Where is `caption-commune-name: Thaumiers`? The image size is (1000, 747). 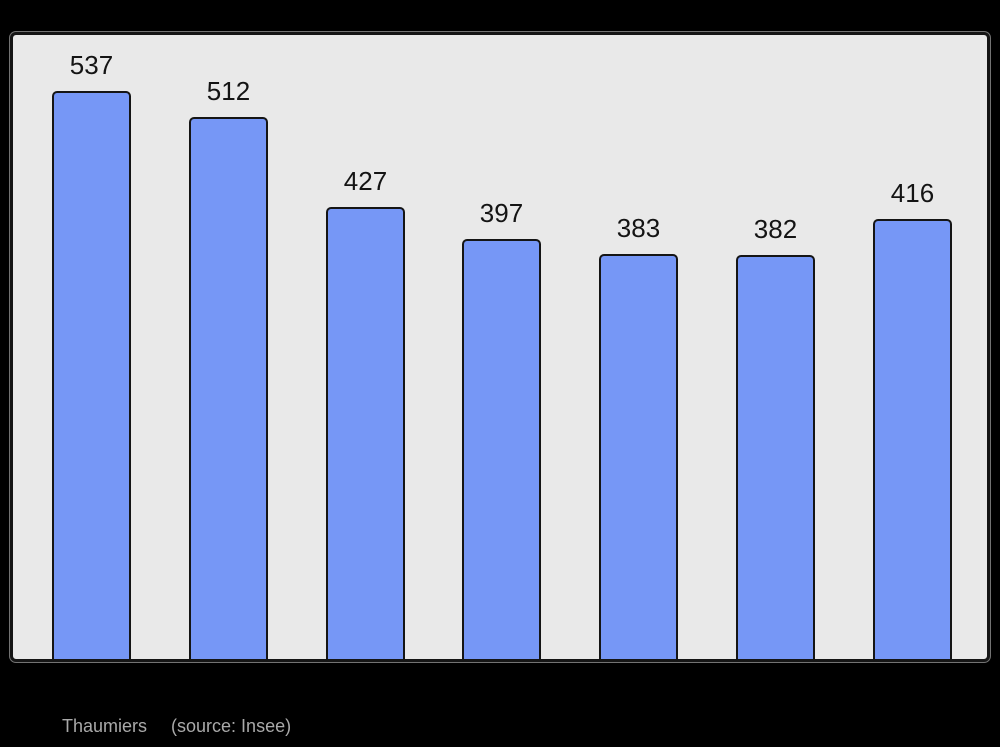
caption-commune-name: Thaumiers is located at coordinates (105, 726).